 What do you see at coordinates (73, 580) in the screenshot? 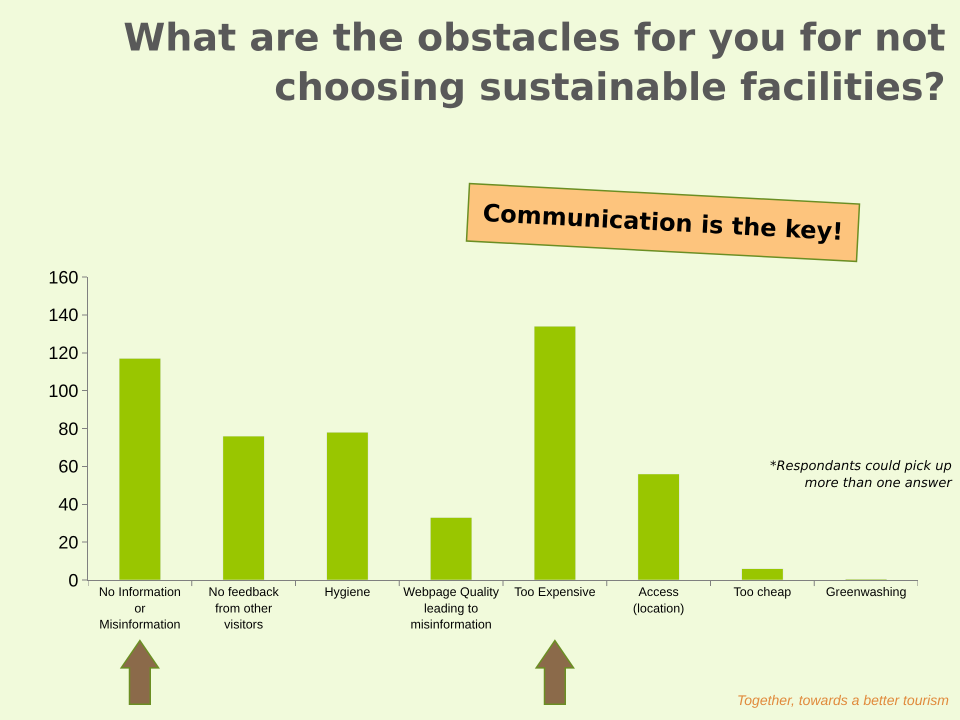
I see `y-tick-label: 0` at bounding box center [73, 580].